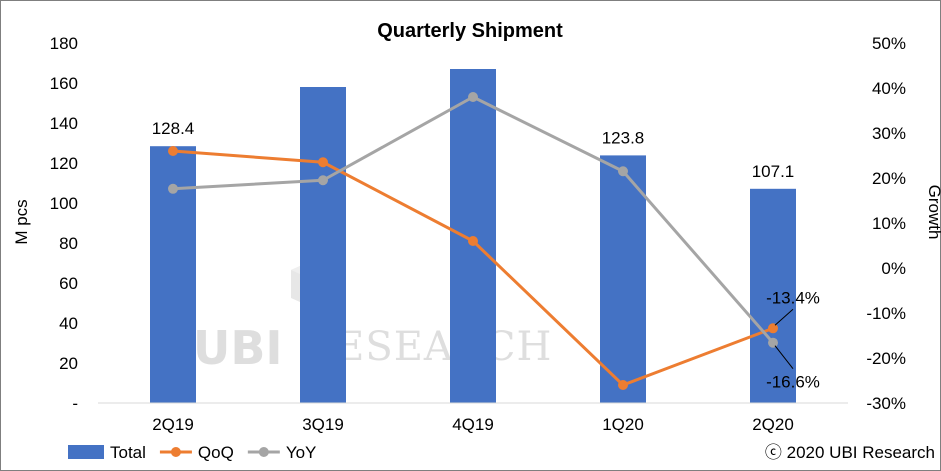  What do you see at coordinates (64, 123) in the screenshot?
I see `y-tick-label: 140` at bounding box center [64, 123].